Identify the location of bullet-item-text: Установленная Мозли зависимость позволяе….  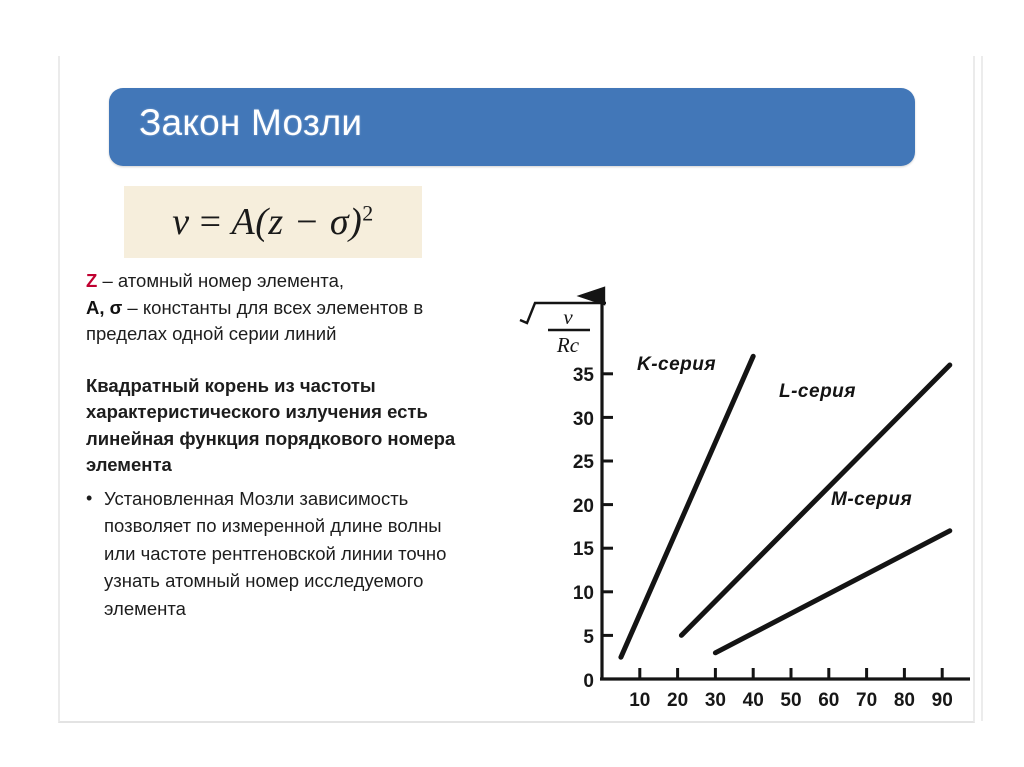
(275, 553).